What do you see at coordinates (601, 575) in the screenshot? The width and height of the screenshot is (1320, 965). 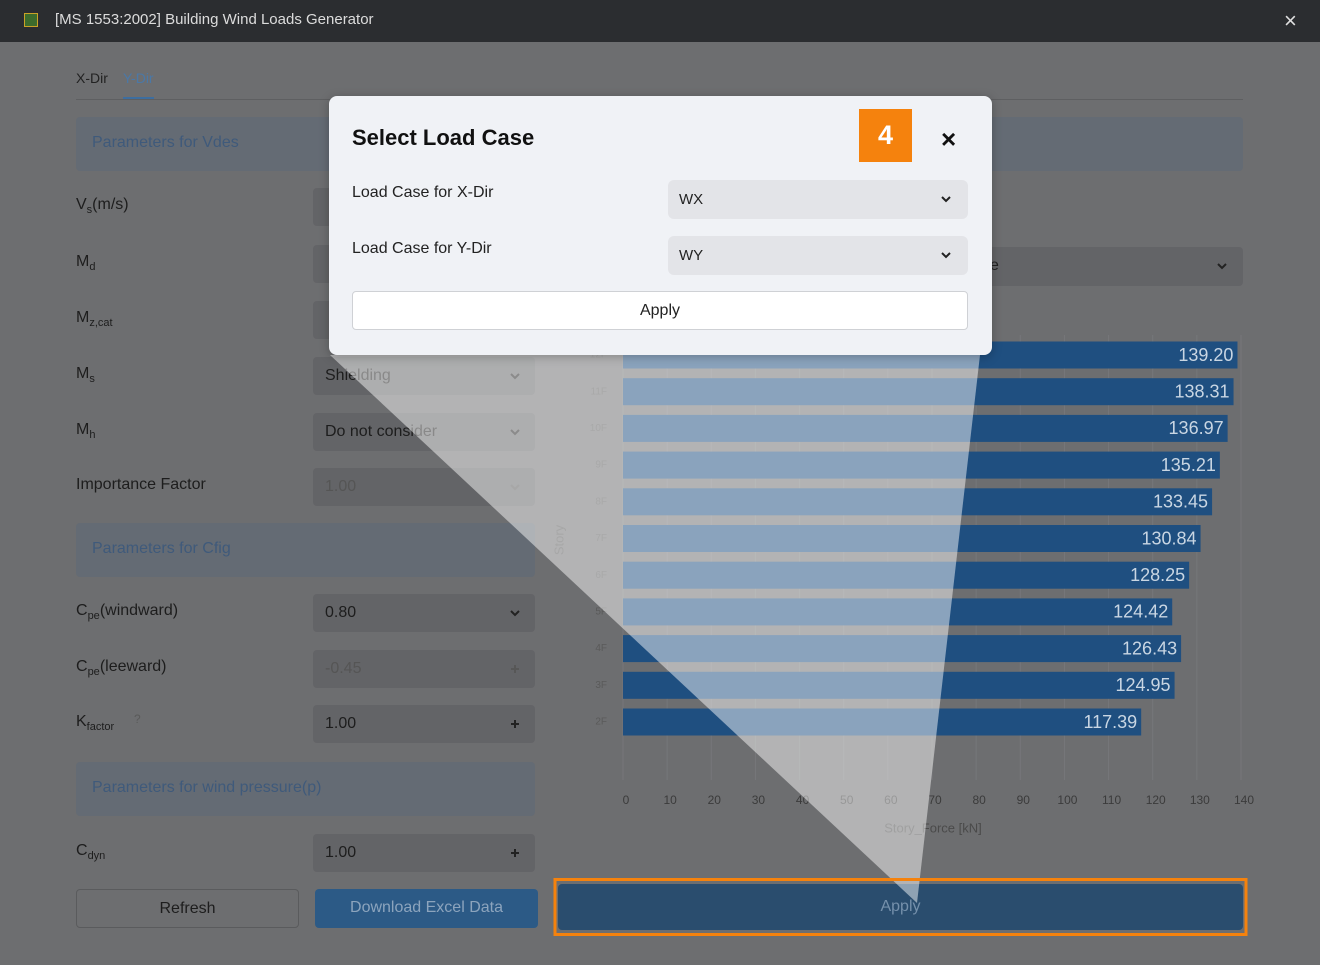 I see `y-tick-label: 6F` at bounding box center [601, 575].